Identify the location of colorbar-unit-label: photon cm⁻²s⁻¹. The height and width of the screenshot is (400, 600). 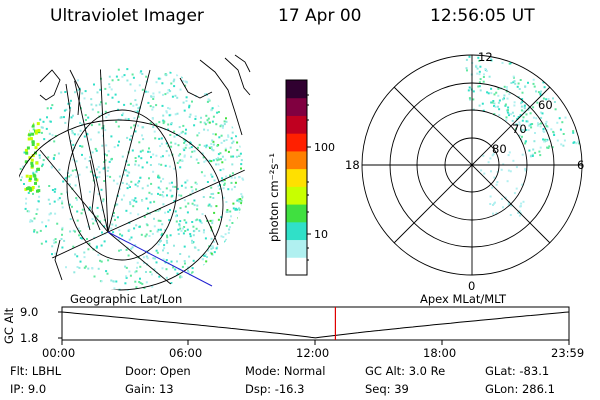
(274, 197).